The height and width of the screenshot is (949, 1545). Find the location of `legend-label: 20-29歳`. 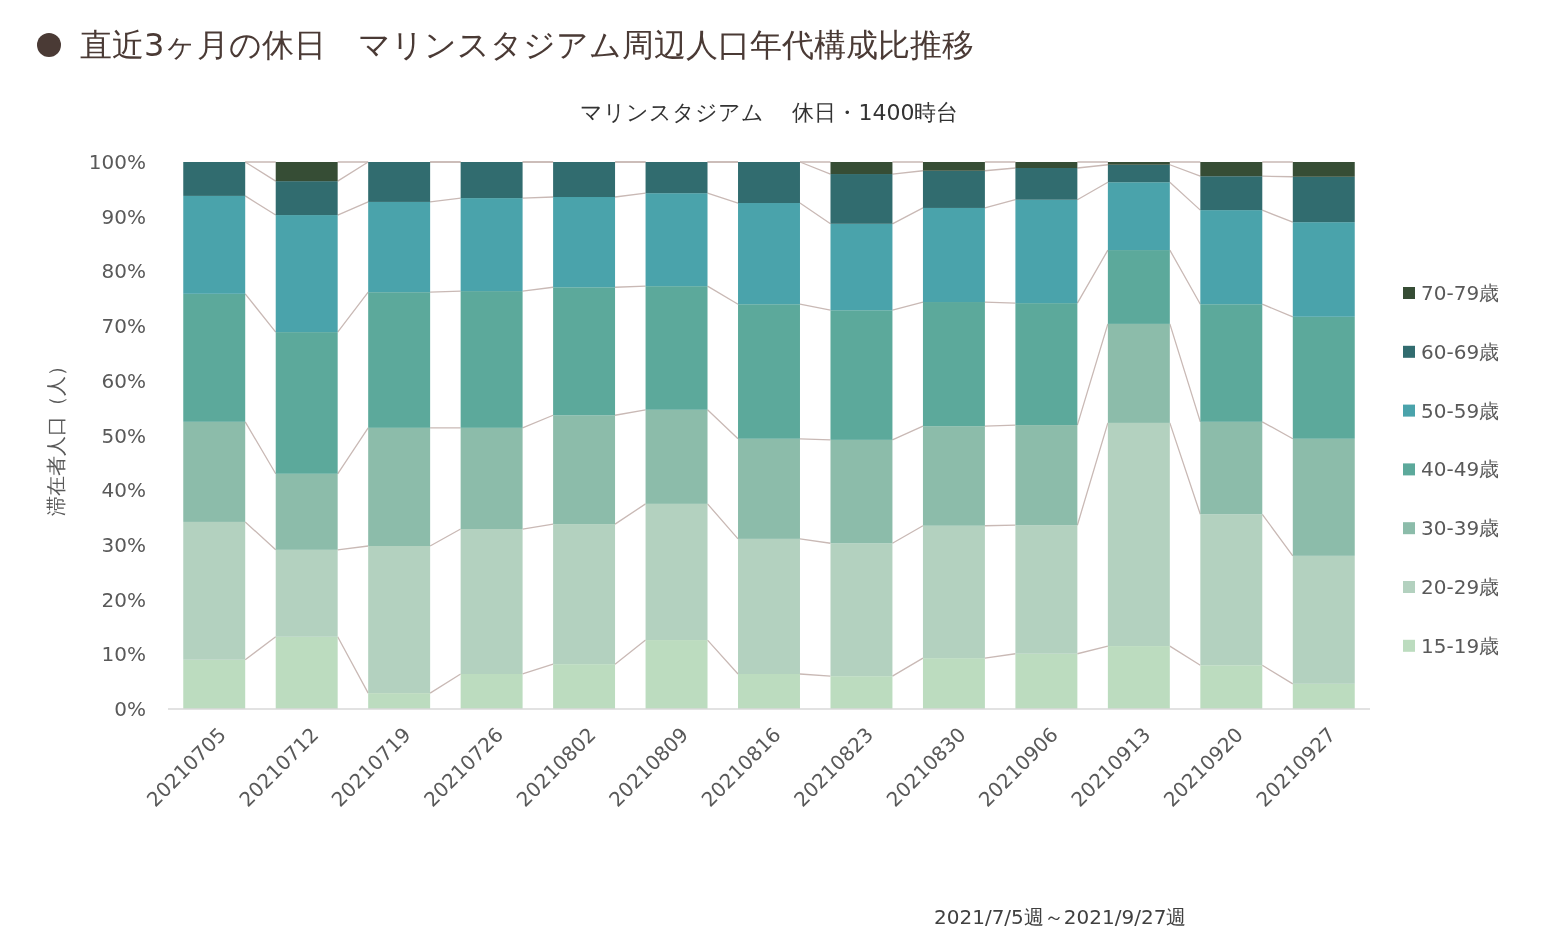

legend-label: 20-29歳 is located at coordinates (1460, 587).